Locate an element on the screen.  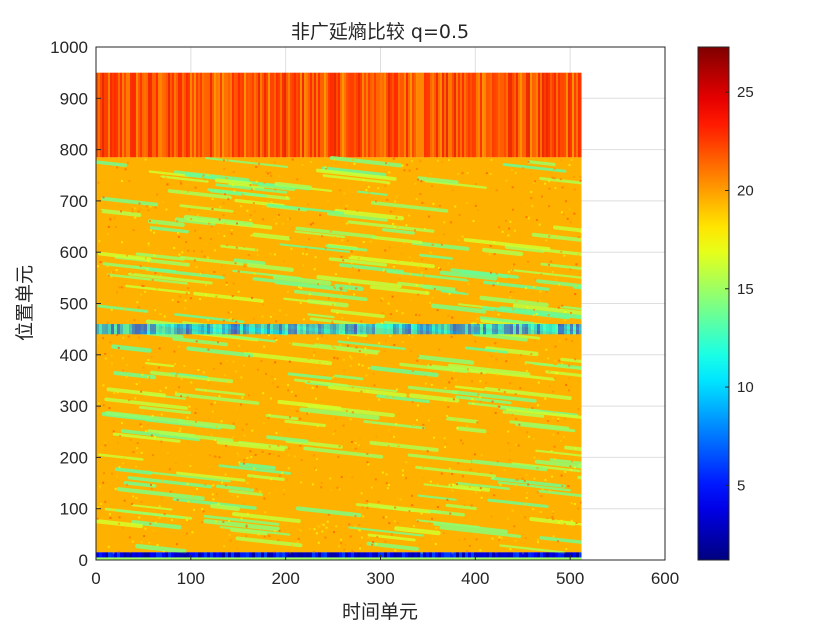
x-tick-label: 300 is located at coordinates (380, 578).